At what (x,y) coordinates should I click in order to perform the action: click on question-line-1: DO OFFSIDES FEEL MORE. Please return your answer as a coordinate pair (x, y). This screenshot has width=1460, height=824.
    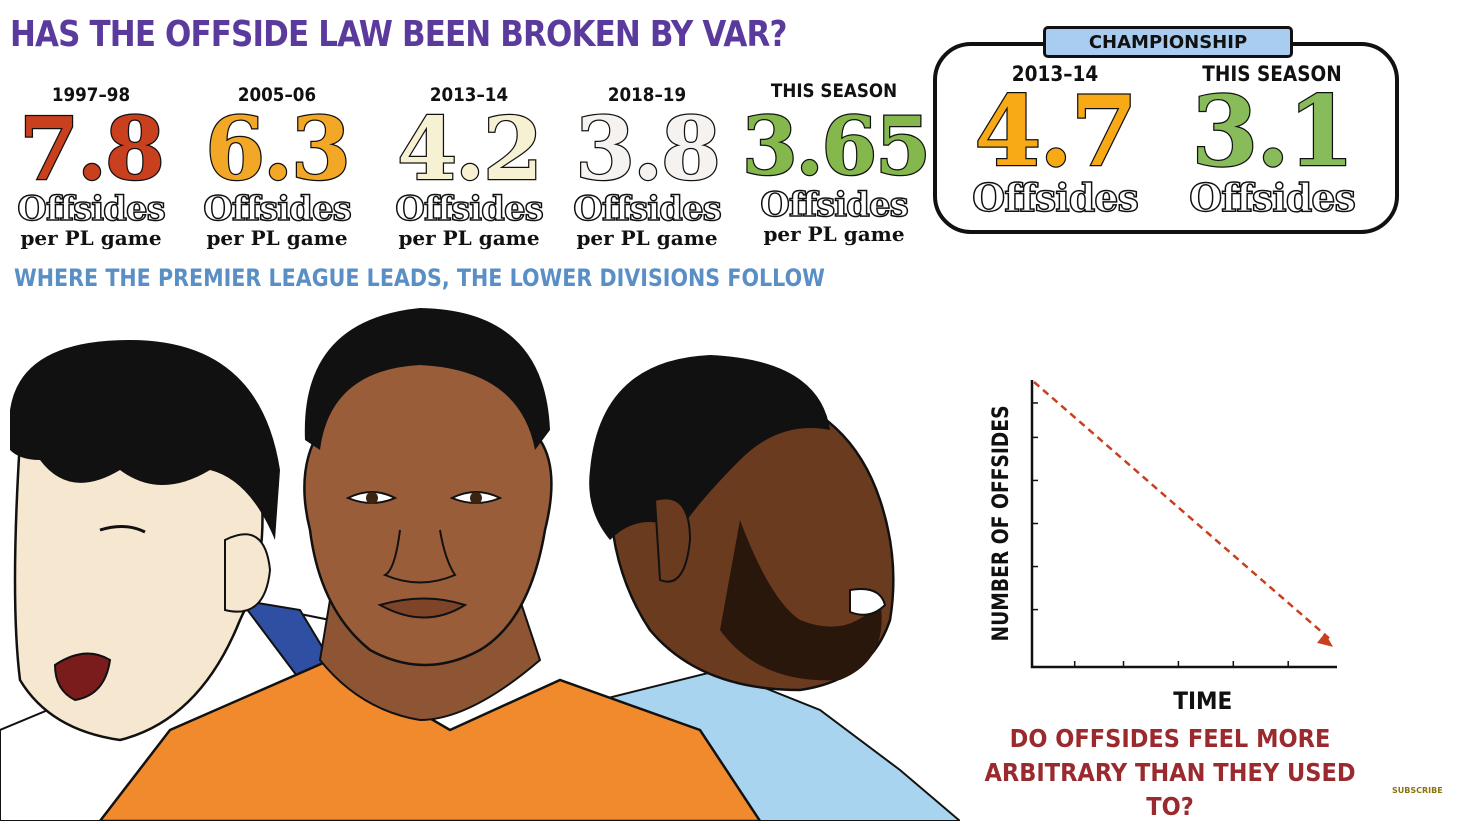
    Looking at the image, I should click on (1170, 738).